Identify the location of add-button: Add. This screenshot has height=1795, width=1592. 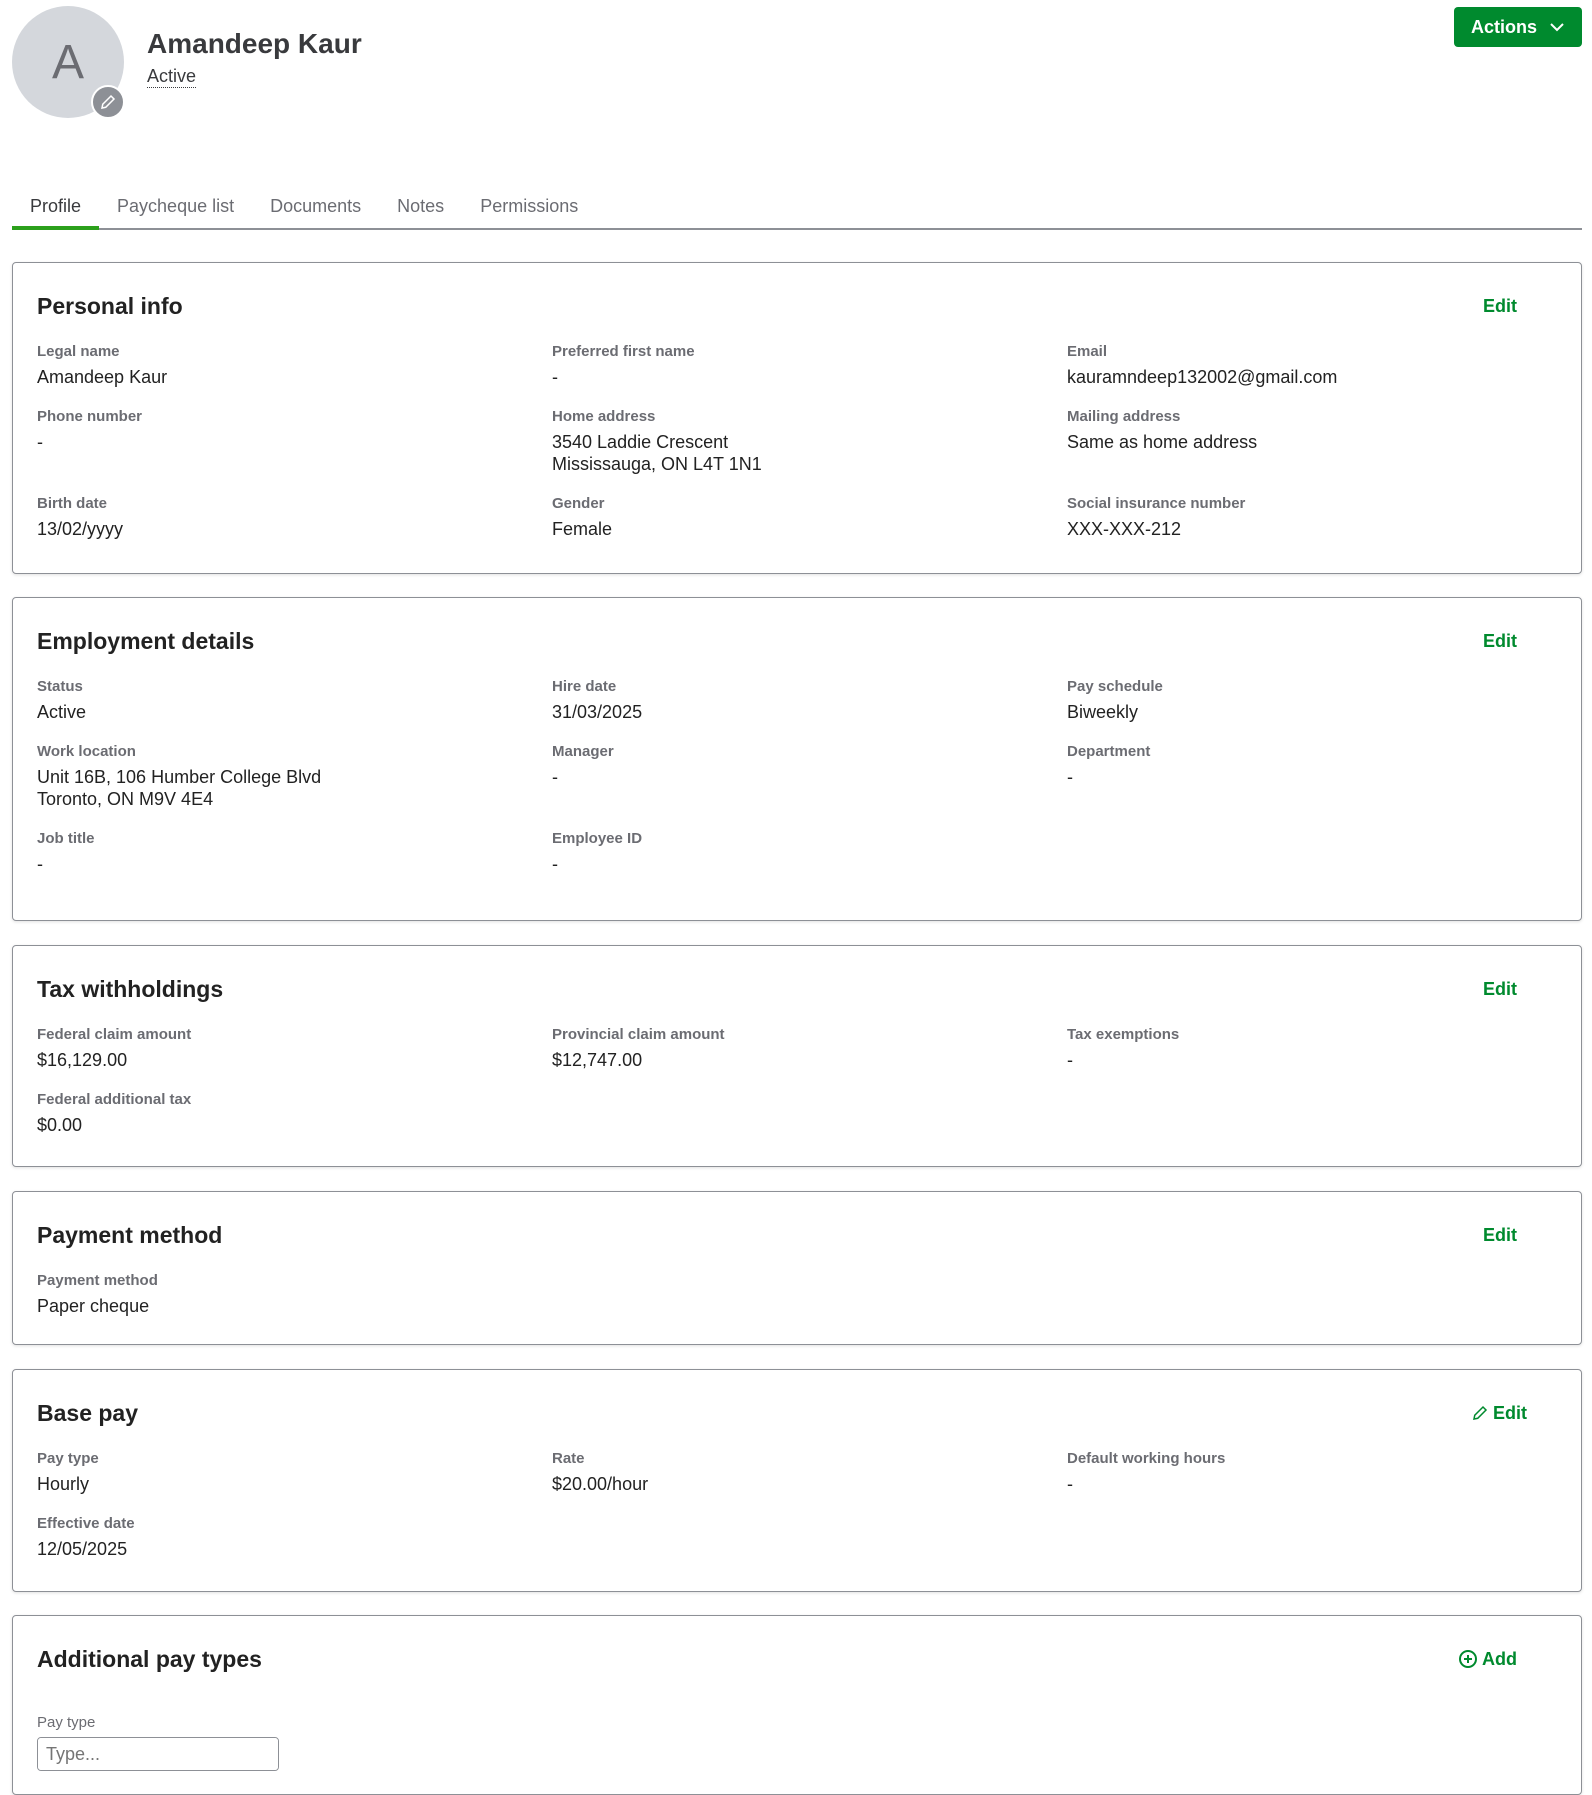
(1487, 1659).